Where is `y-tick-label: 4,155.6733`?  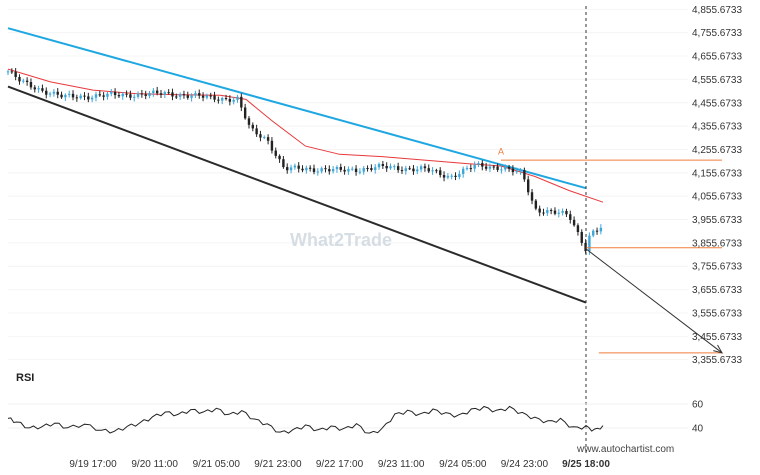 y-tick-label: 4,155.6733 is located at coordinates (717, 173).